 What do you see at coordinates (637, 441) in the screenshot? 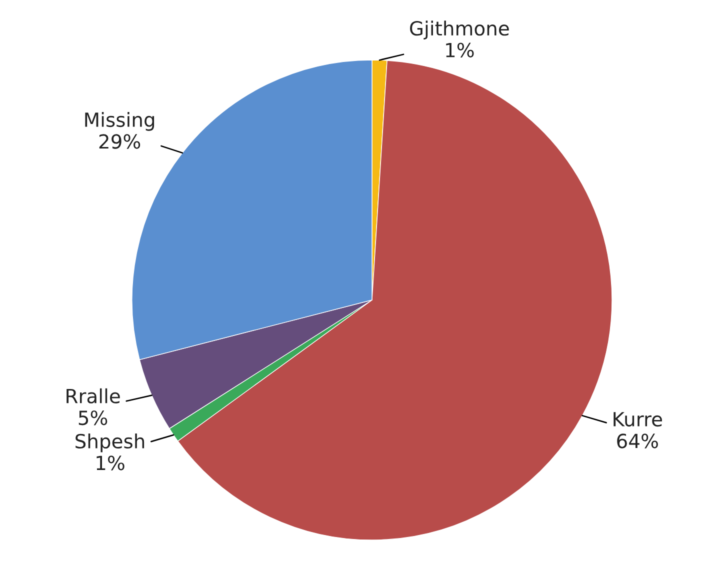
I see `data-label: 64%` at bounding box center [637, 441].